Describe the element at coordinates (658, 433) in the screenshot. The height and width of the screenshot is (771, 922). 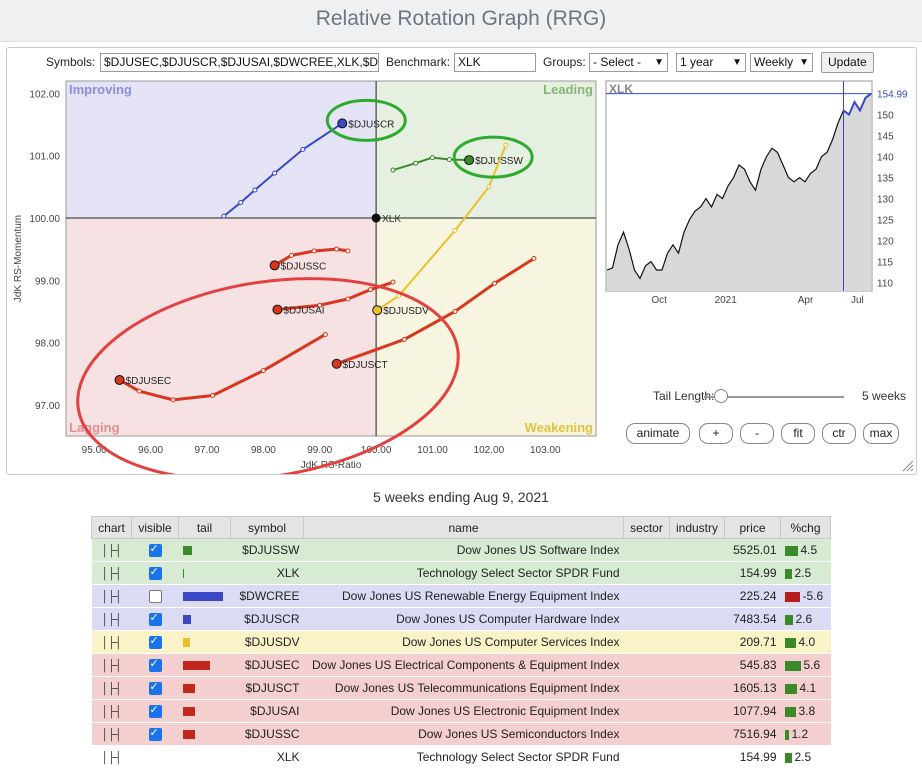
I see `animate-button: animate` at that location.